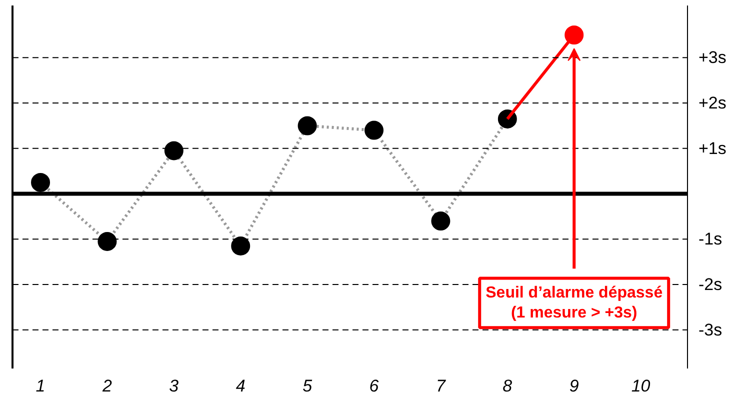  Describe the element at coordinates (710, 239) in the screenshot. I see `y-tick-label: -1s` at that location.